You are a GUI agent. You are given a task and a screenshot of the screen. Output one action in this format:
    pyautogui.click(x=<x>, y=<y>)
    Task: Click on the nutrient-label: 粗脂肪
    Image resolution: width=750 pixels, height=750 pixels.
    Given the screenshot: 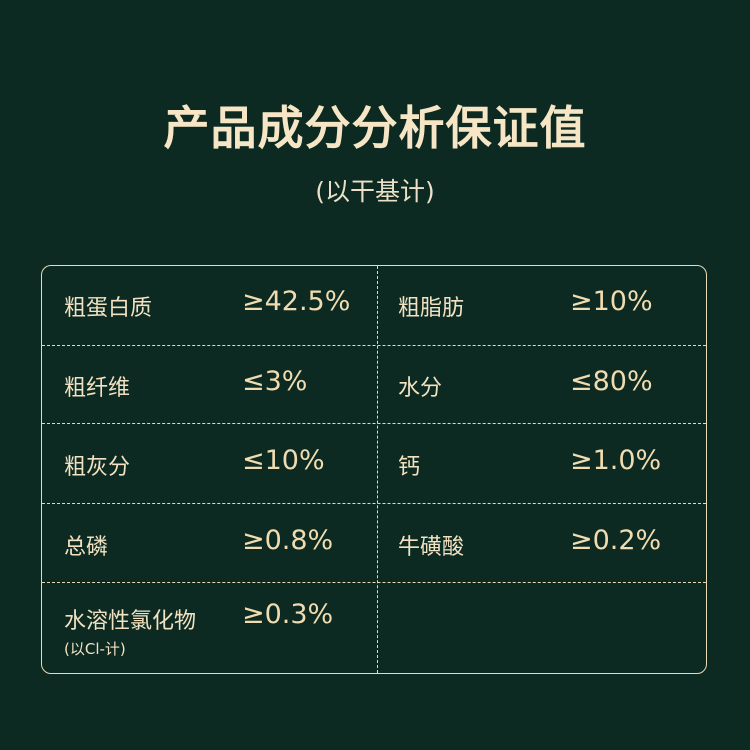 What is the action you would take?
    pyautogui.click(x=431, y=308)
    